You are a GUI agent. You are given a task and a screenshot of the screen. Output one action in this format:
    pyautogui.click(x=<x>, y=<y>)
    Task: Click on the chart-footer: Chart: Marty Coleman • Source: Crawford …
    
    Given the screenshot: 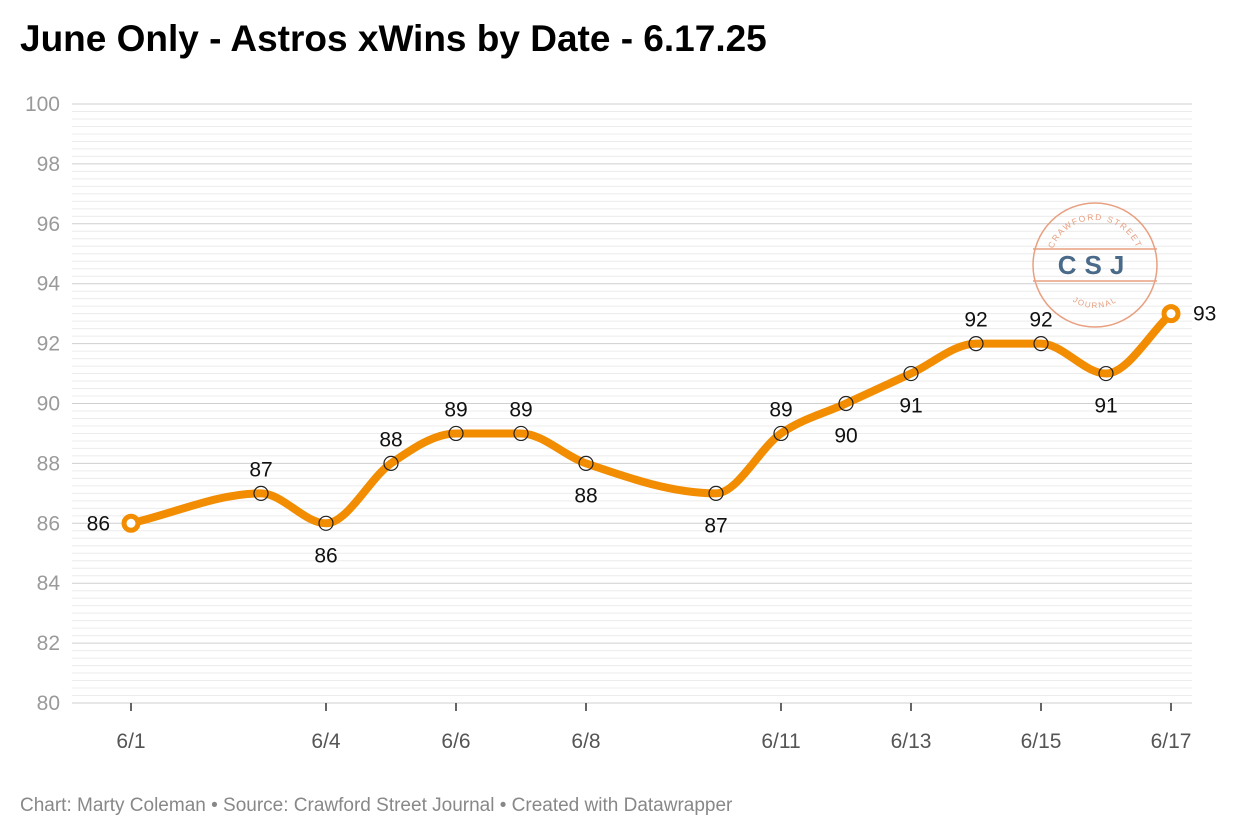 What is the action you would take?
    pyautogui.click(x=376, y=805)
    